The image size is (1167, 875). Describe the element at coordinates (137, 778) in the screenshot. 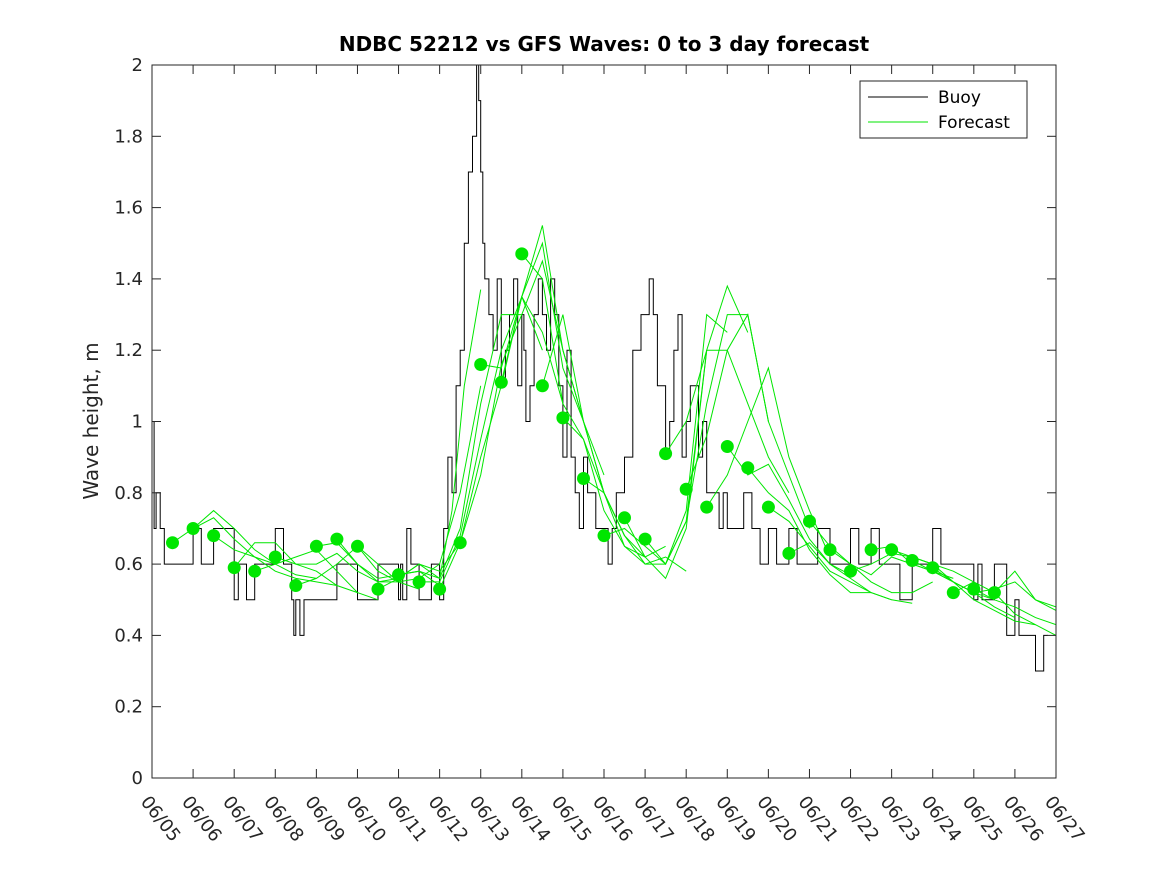

I see `y-tick-label-0: 0` at that location.